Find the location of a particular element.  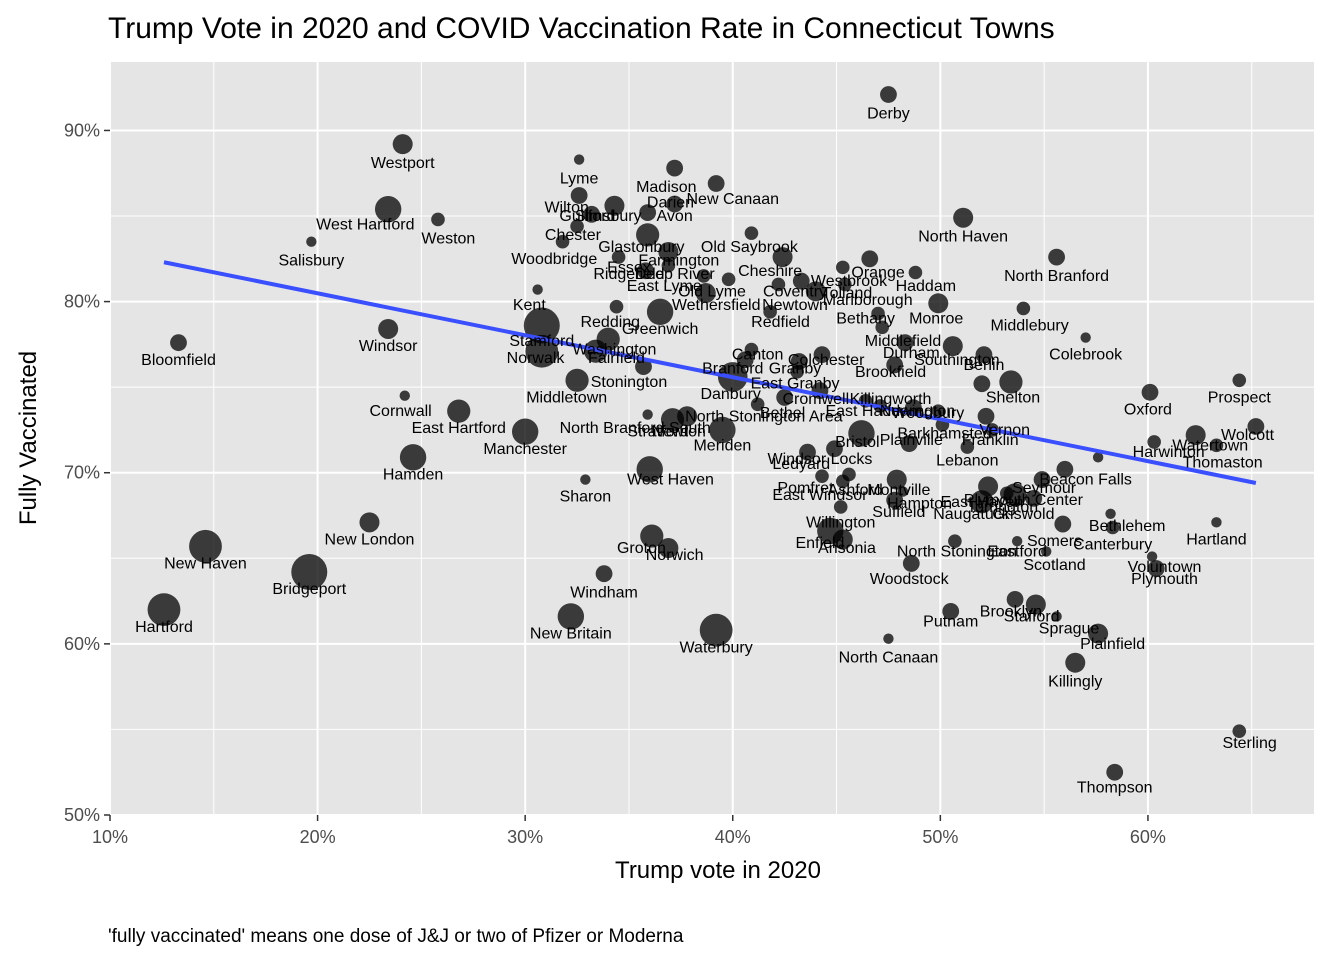

point-label: Naugatuck is located at coordinates (971, 514).